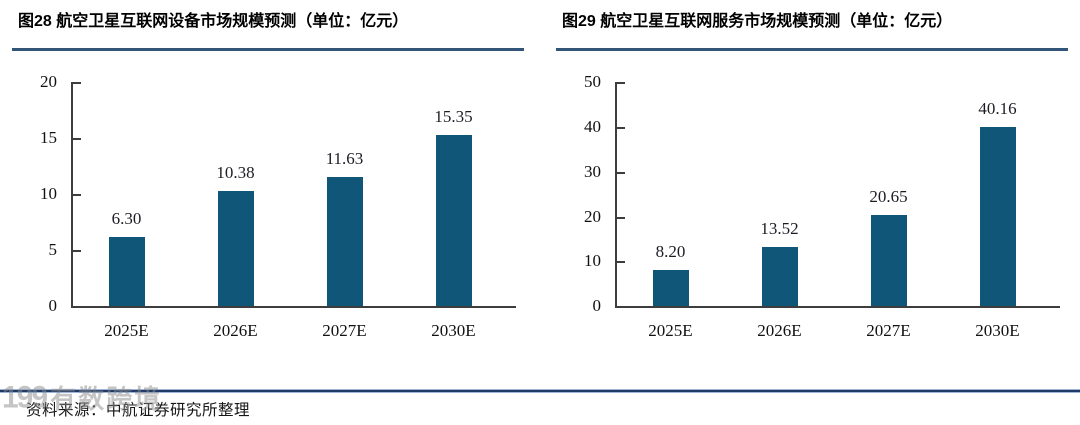  What do you see at coordinates (48, 138) in the screenshot?
I see `y-tick-label: 15` at bounding box center [48, 138].